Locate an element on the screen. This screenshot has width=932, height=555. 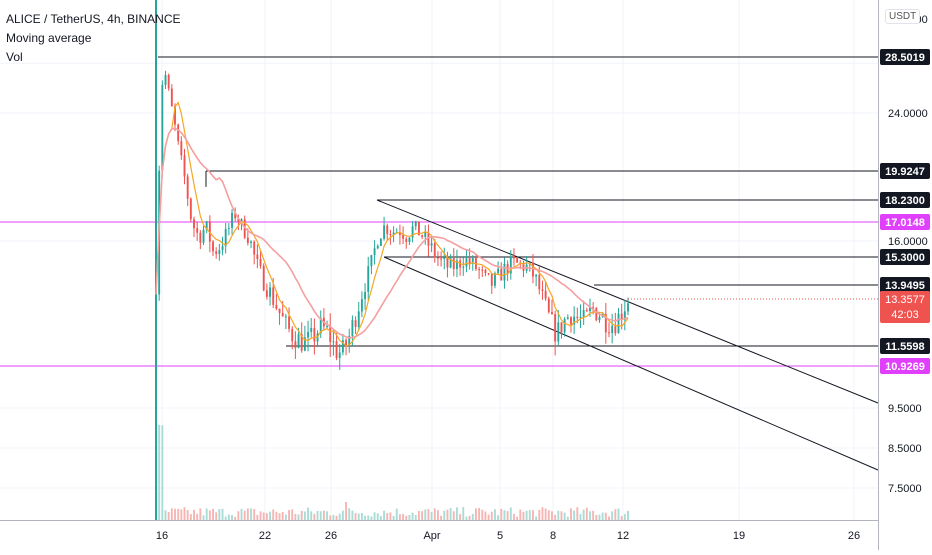
x-tick-label-4: 5 is located at coordinates (500, 536).